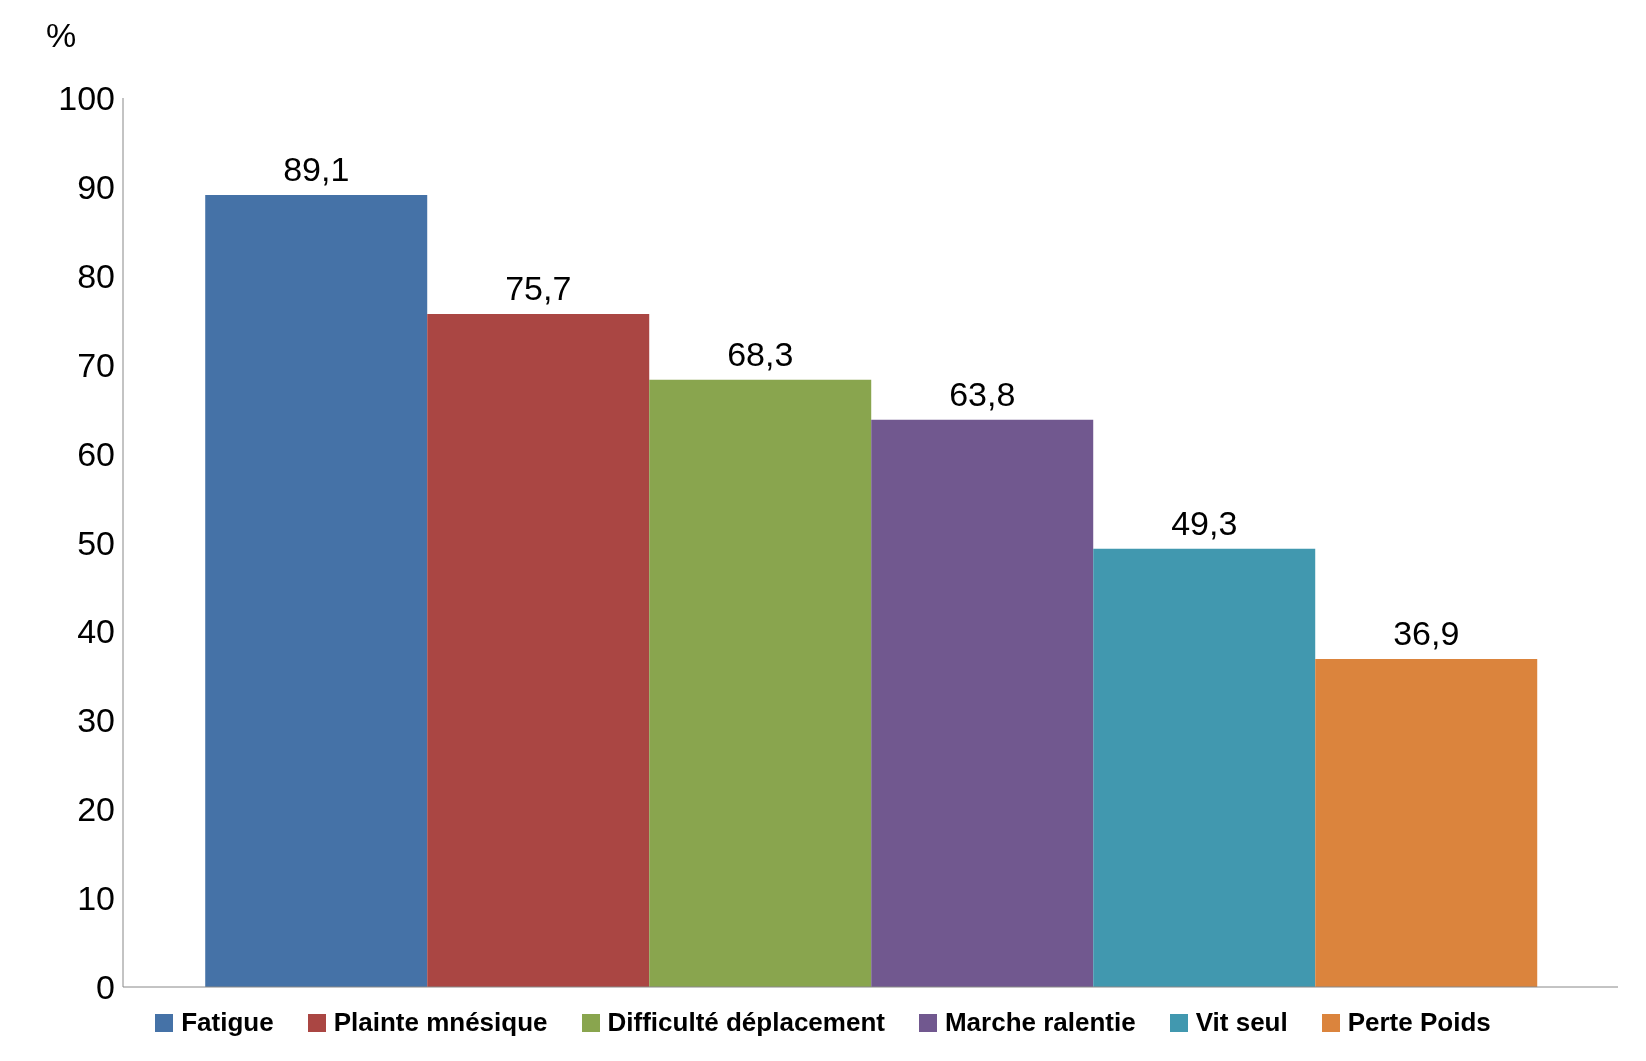 This screenshot has height=1061, width=1646. Describe the element at coordinates (440, 1022) in the screenshot. I see `legend-label: Plainte mnésique` at that location.